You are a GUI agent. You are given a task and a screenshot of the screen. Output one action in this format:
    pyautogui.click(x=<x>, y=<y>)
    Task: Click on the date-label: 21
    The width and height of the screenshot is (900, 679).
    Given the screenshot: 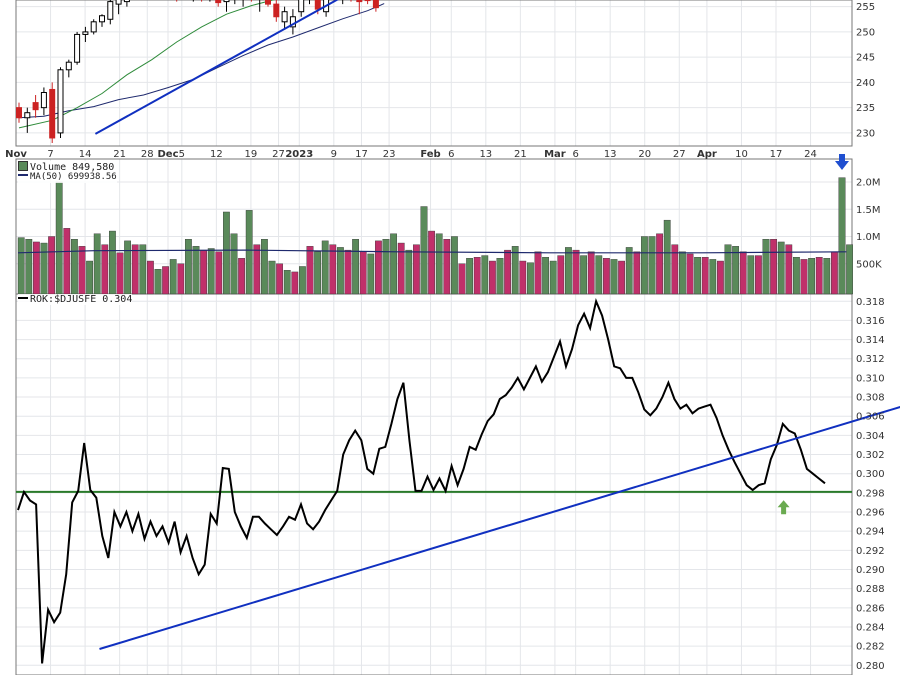 What is the action you would take?
    pyautogui.click(x=520, y=154)
    